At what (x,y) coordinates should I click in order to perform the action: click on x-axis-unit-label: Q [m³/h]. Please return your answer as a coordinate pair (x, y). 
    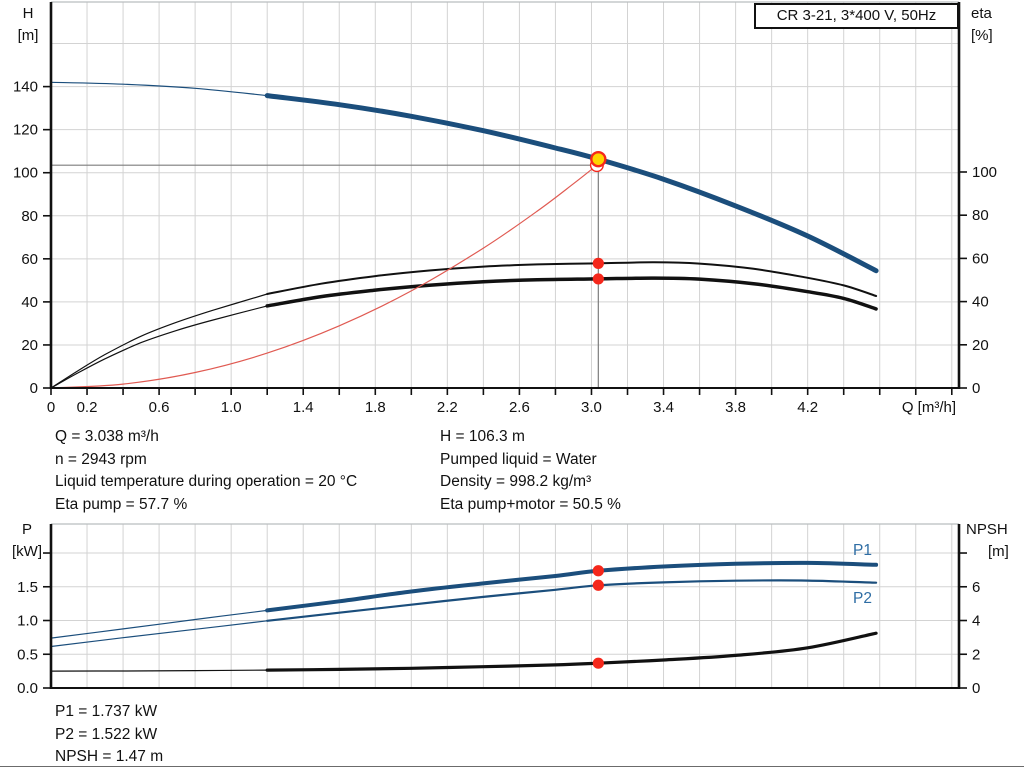
    Looking at the image, I should click on (929, 407).